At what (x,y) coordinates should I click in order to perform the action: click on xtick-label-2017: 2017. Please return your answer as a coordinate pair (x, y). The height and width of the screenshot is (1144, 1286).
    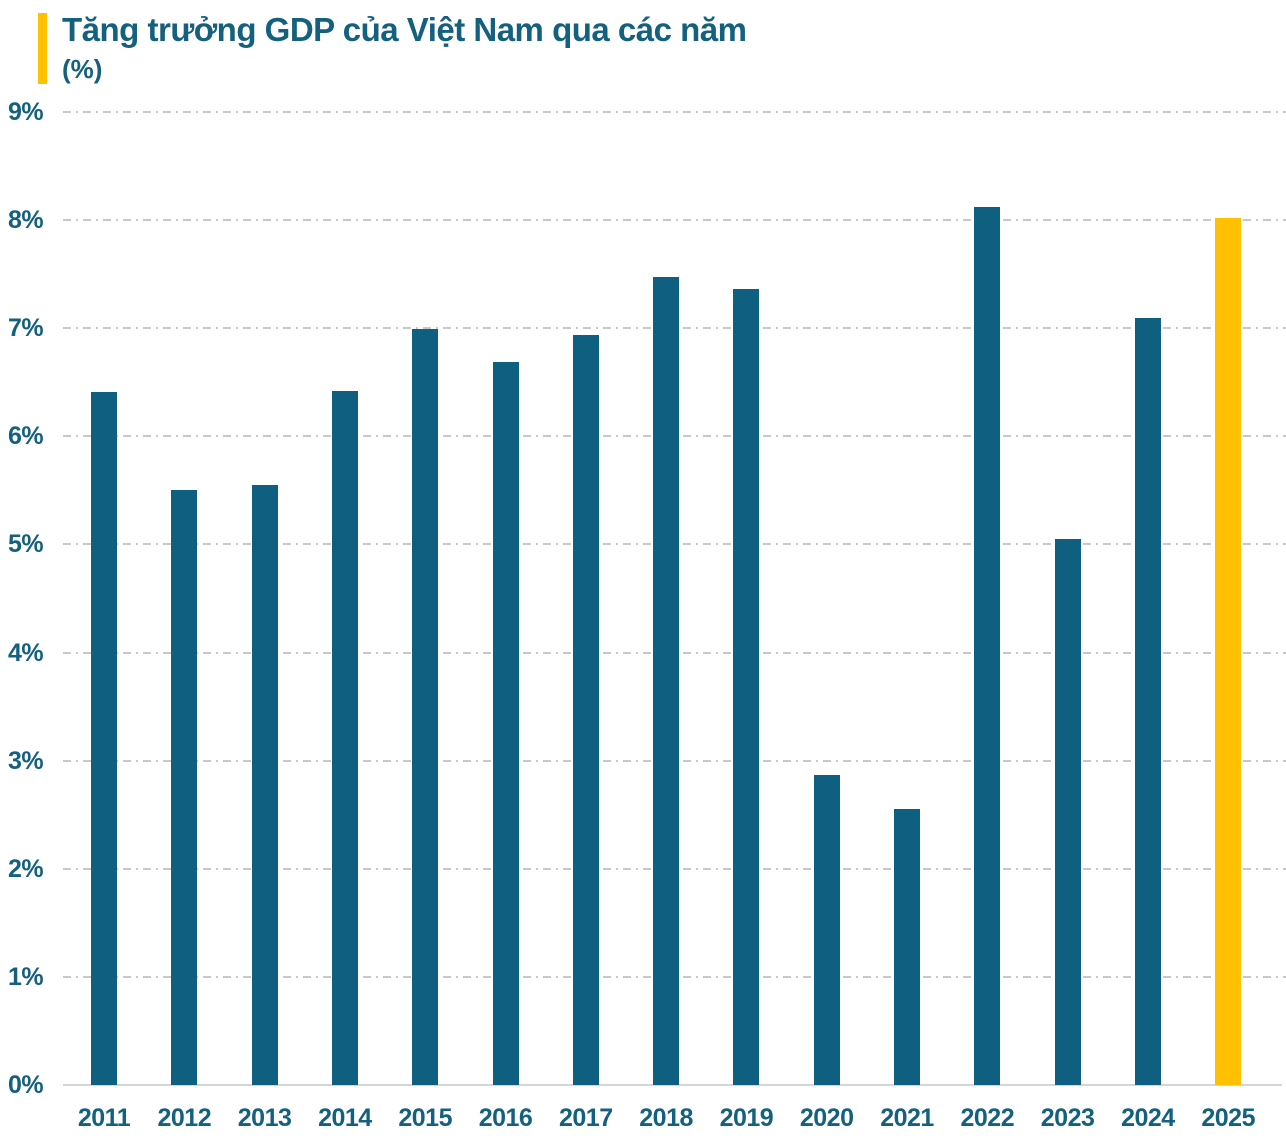
    Looking at the image, I should click on (585, 1118).